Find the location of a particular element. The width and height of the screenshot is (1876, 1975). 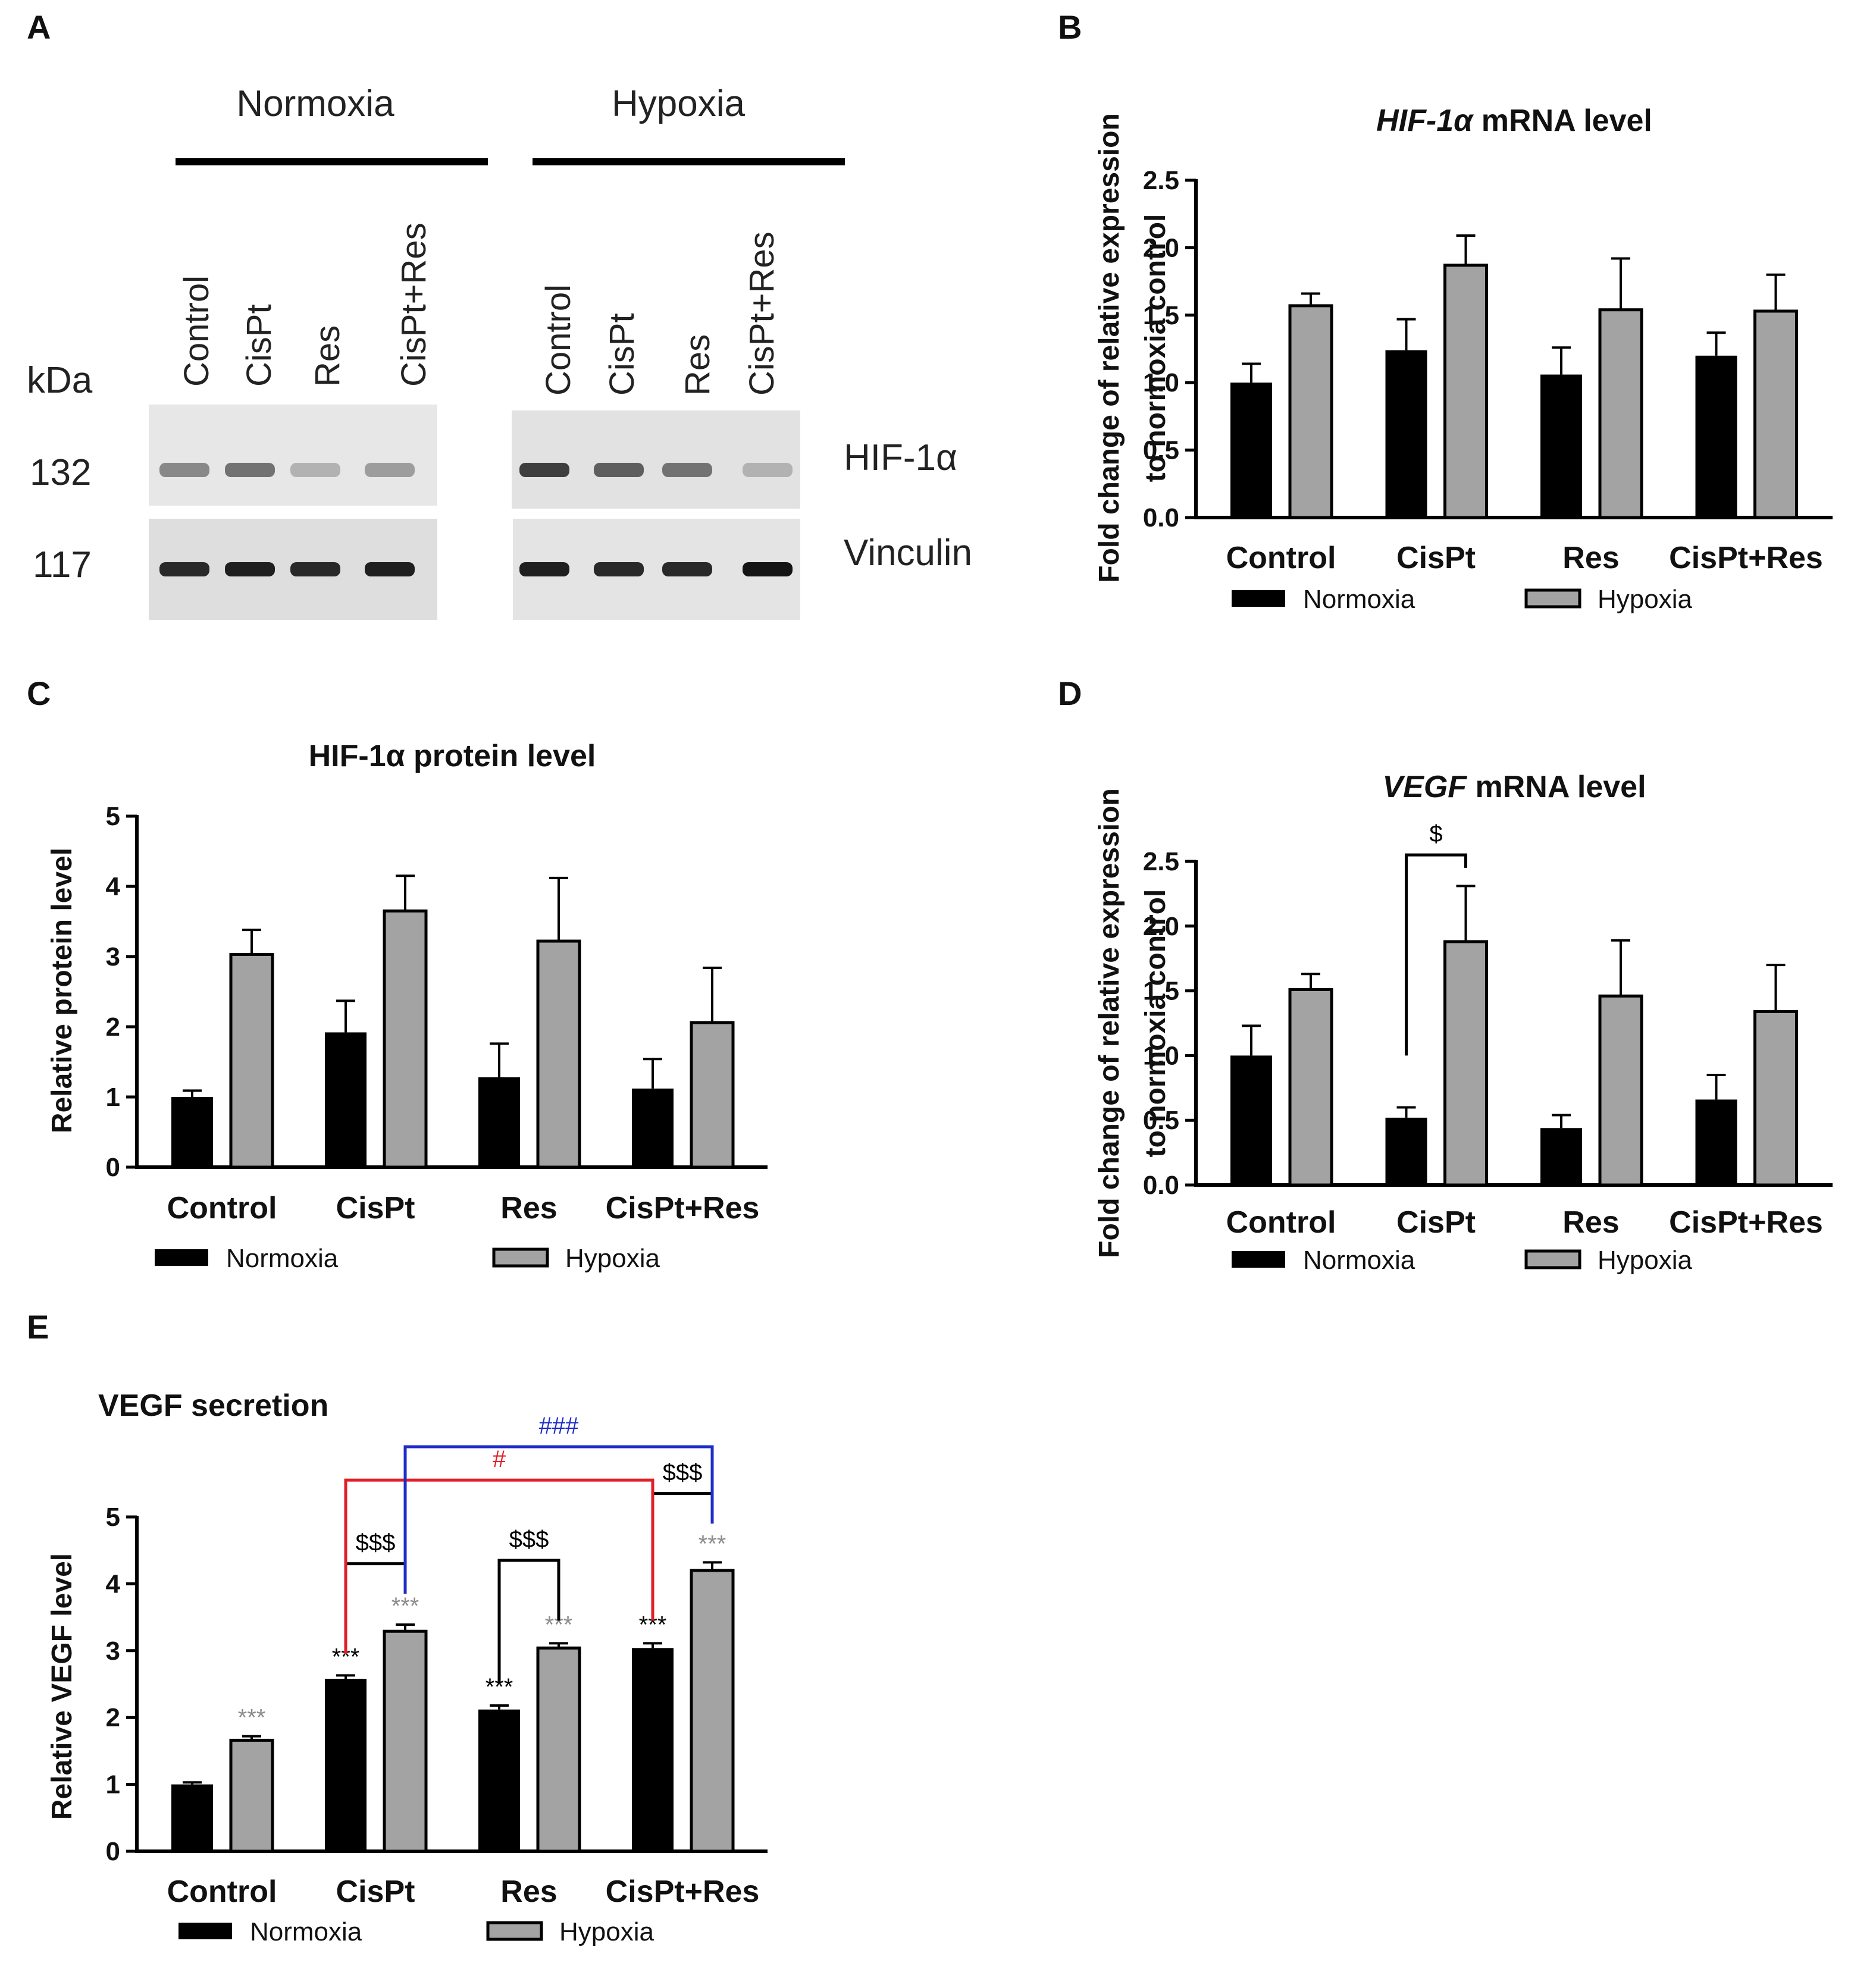

chart-title-part: HIF-1α is located at coordinates (1425, 121).